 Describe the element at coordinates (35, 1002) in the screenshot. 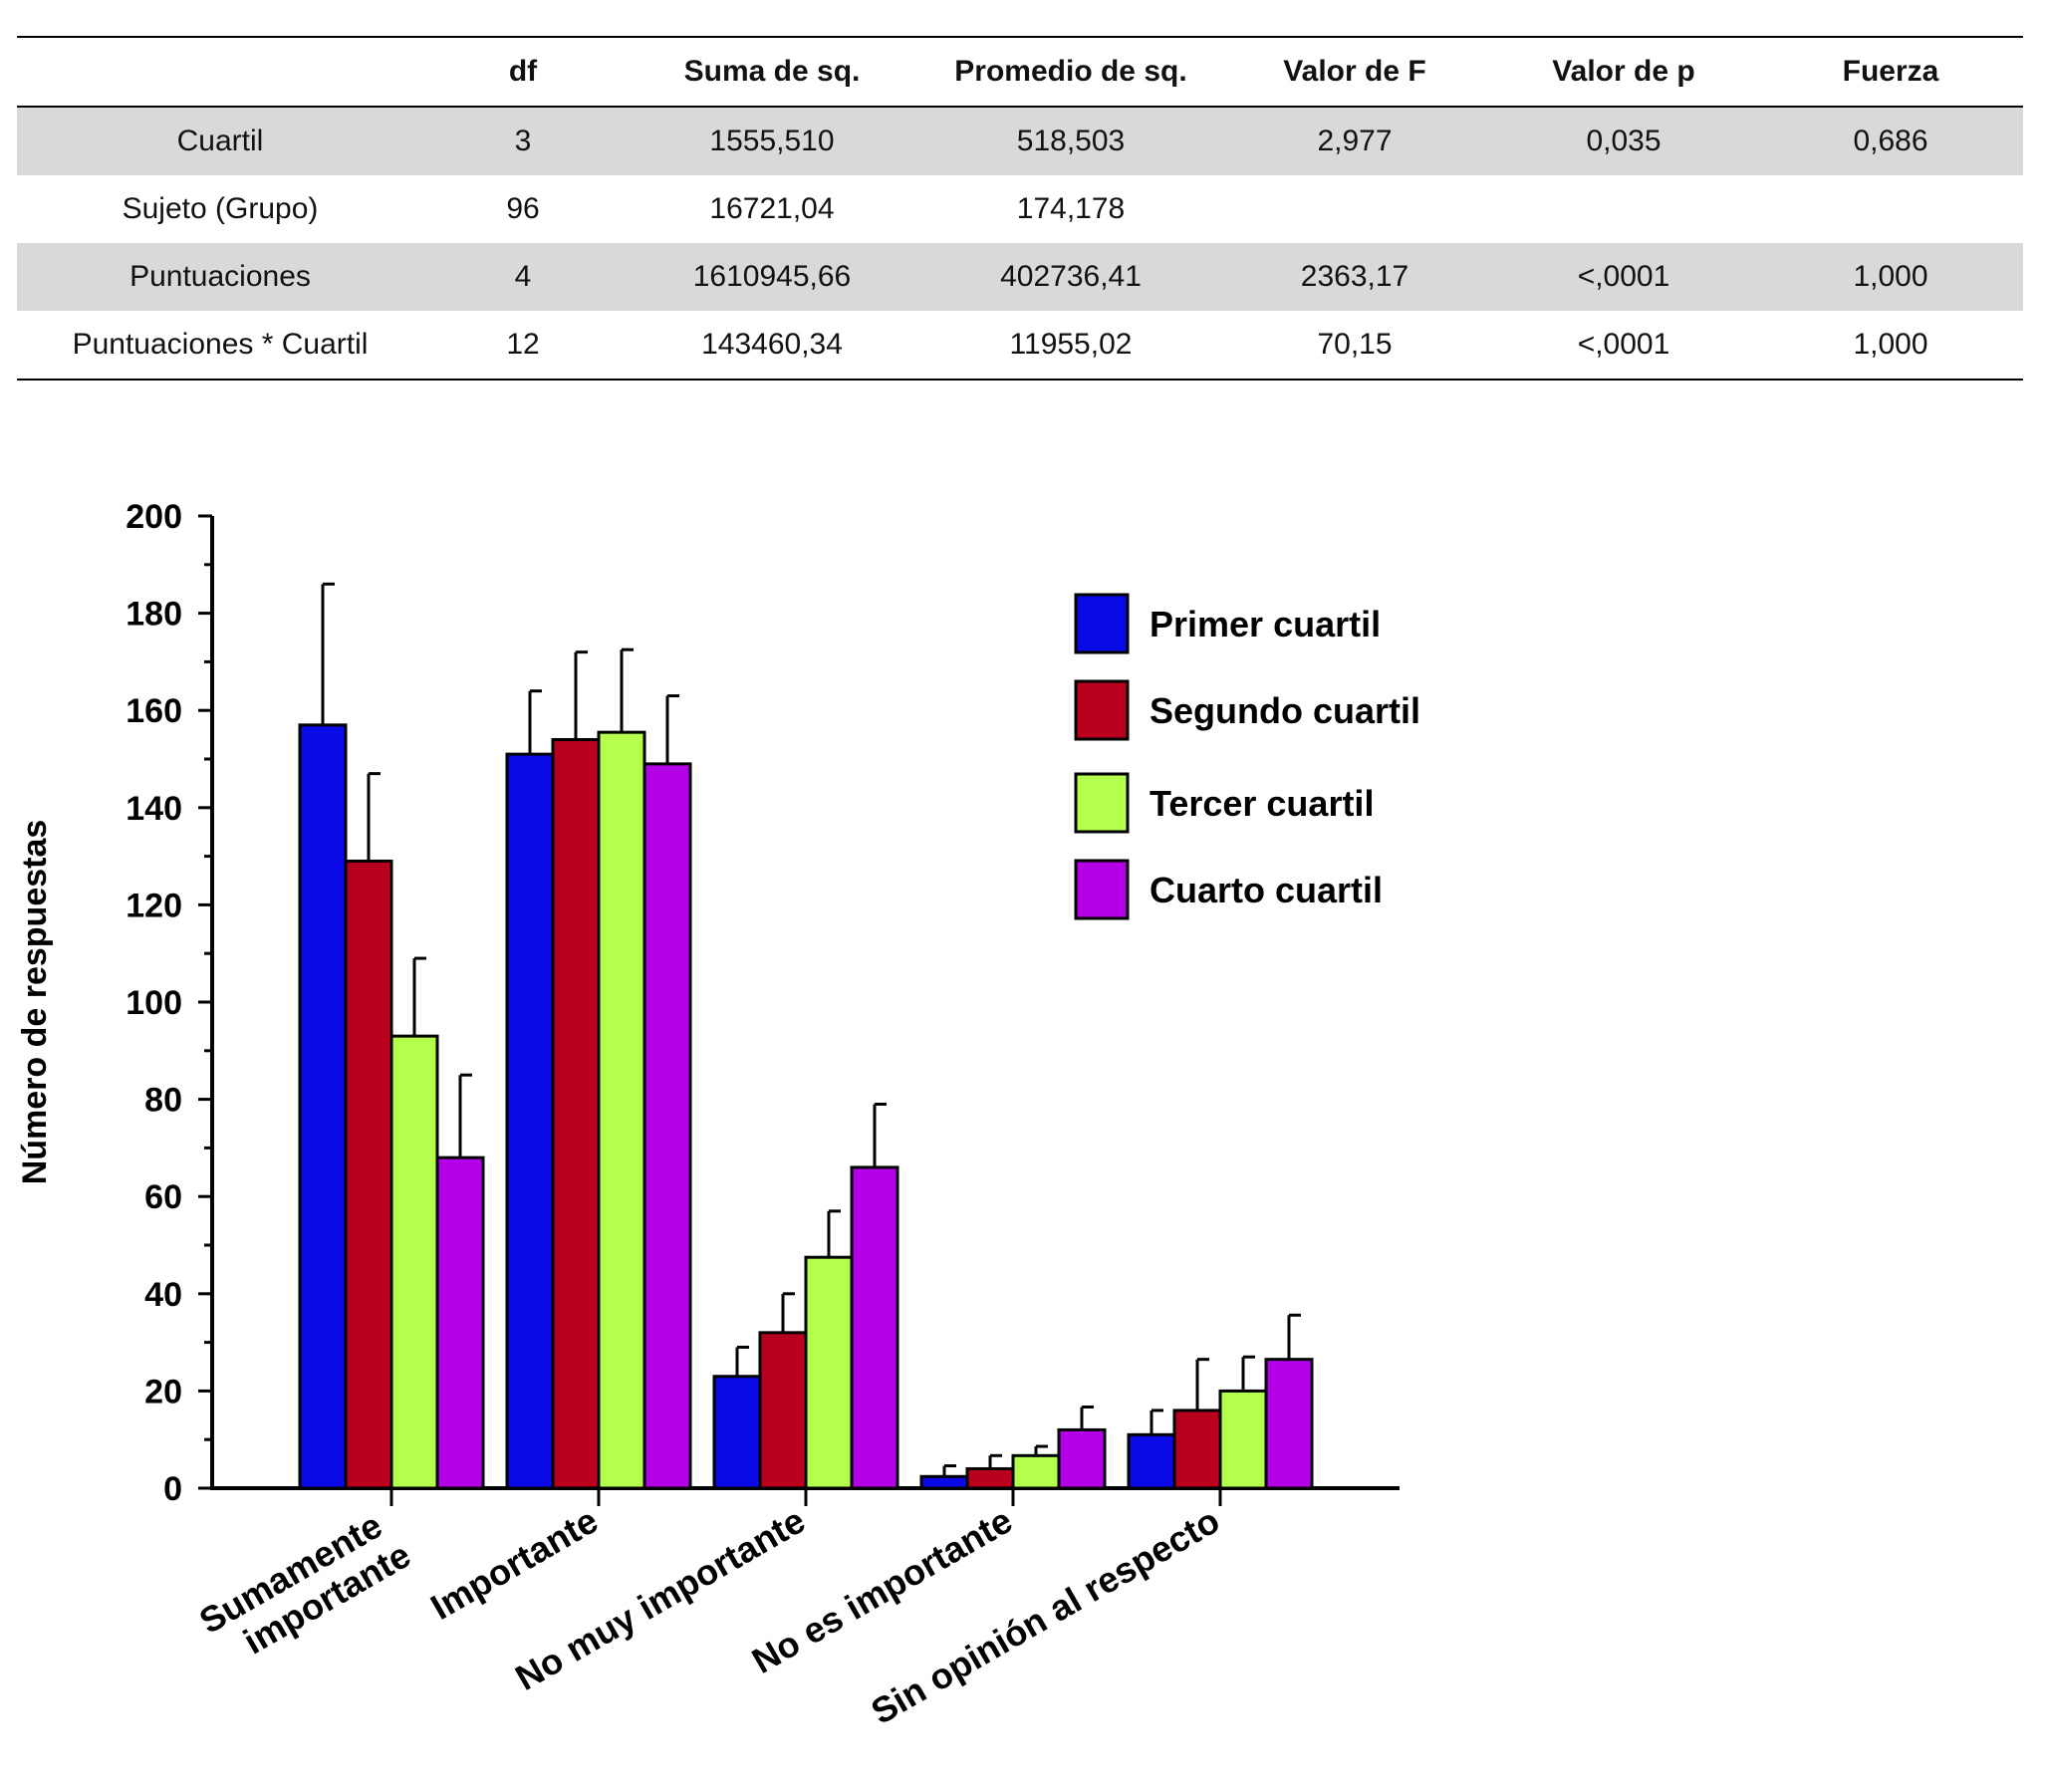

I see `y-axis-label: Número de respuestas` at that location.